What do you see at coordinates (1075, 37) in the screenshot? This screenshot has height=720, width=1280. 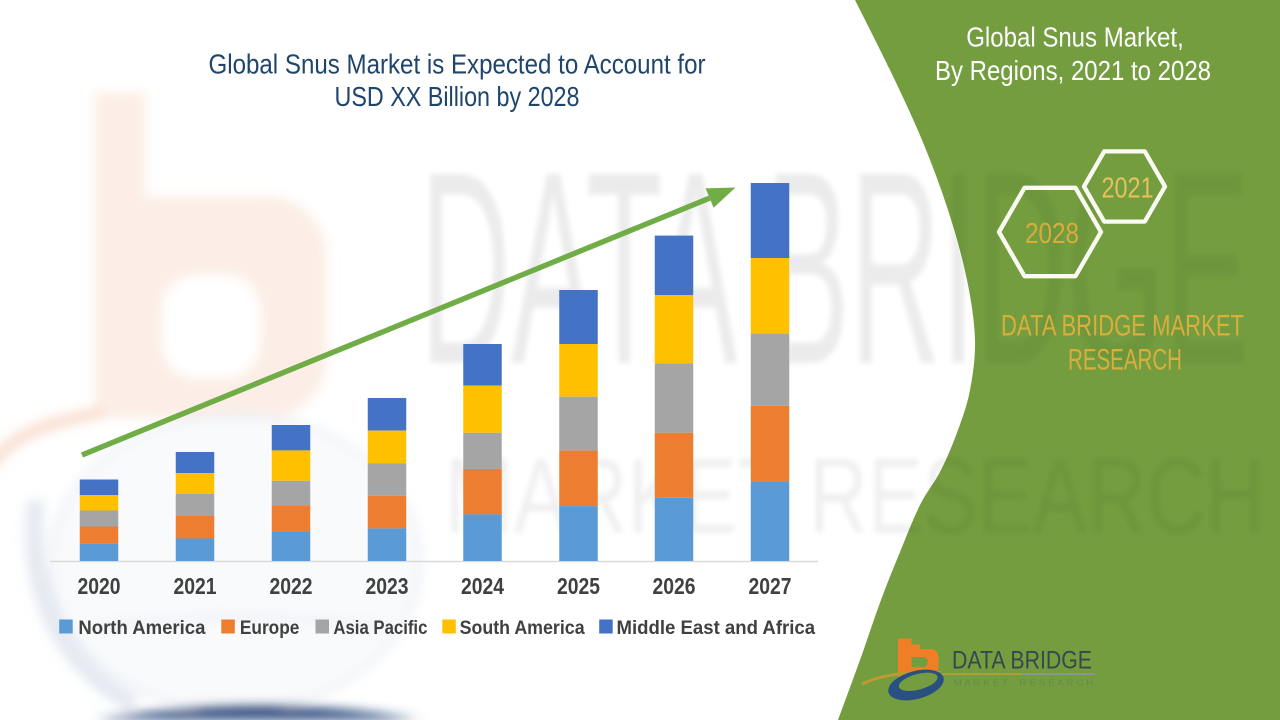 I see `svg-text: Global Snus Market,` at bounding box center [1075, 37].